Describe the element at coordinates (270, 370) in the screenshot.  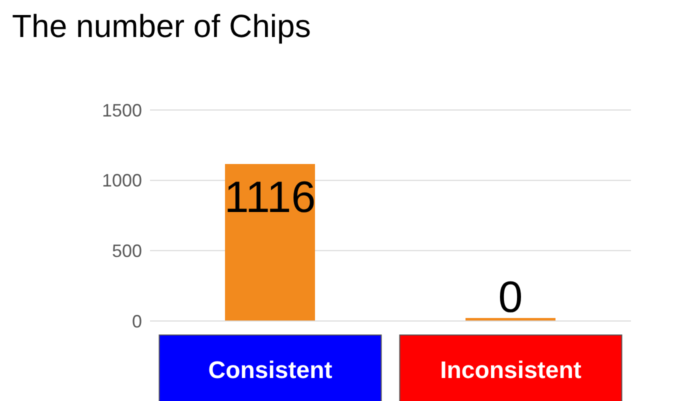
I see `x-tick-label: Consistent` at that location.